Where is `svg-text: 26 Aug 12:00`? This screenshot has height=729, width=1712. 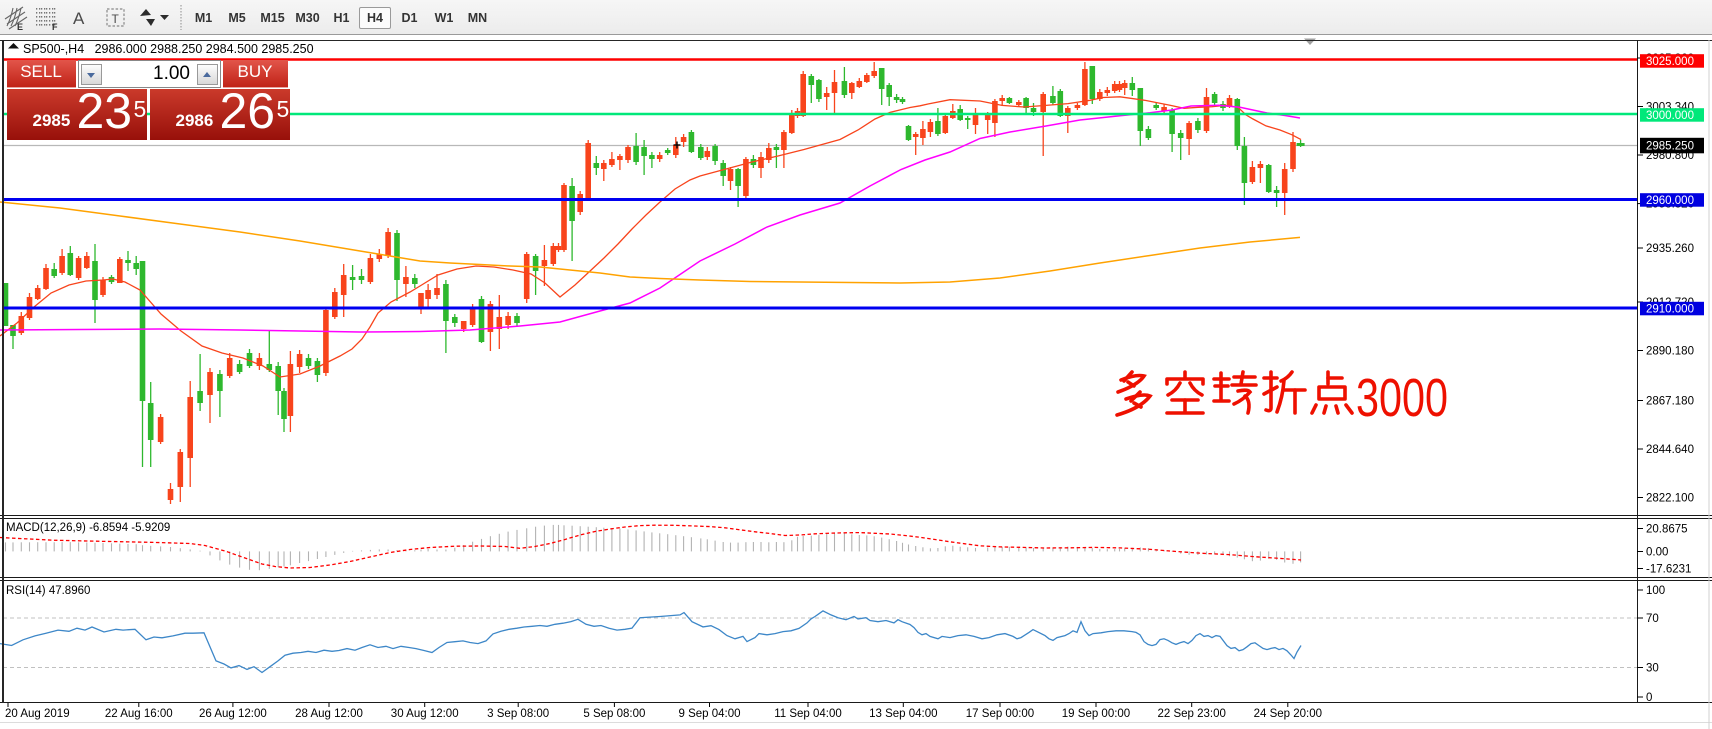 svg-text: 26 Aug 12:00 is located at coordinates (233, 714).